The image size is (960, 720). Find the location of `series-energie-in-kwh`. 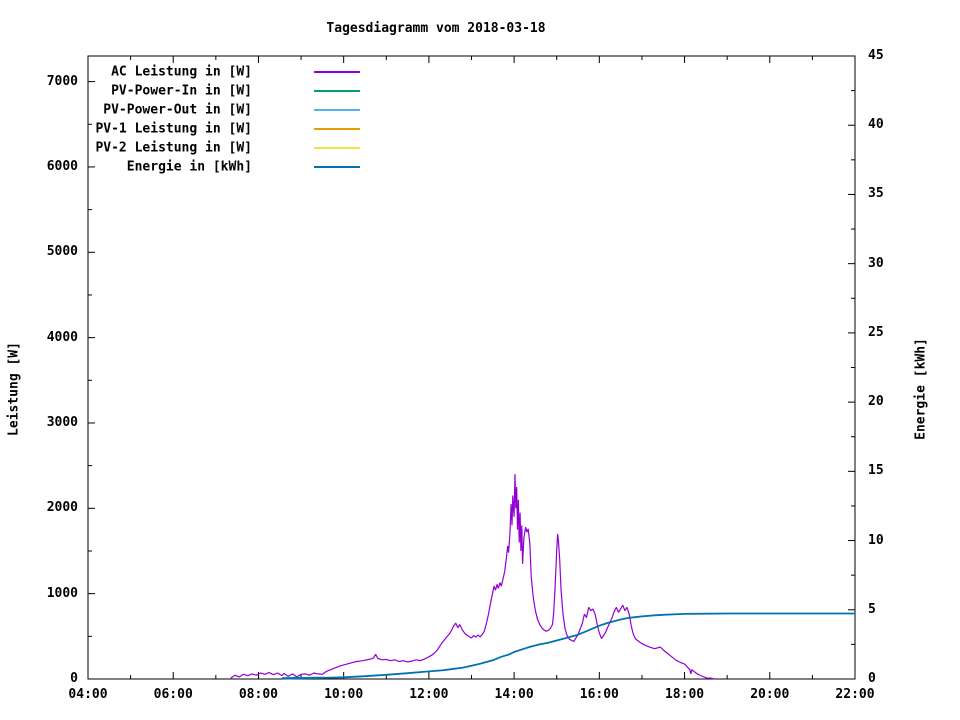

series-energie-in-kwh is located at coordinates (568, 646).